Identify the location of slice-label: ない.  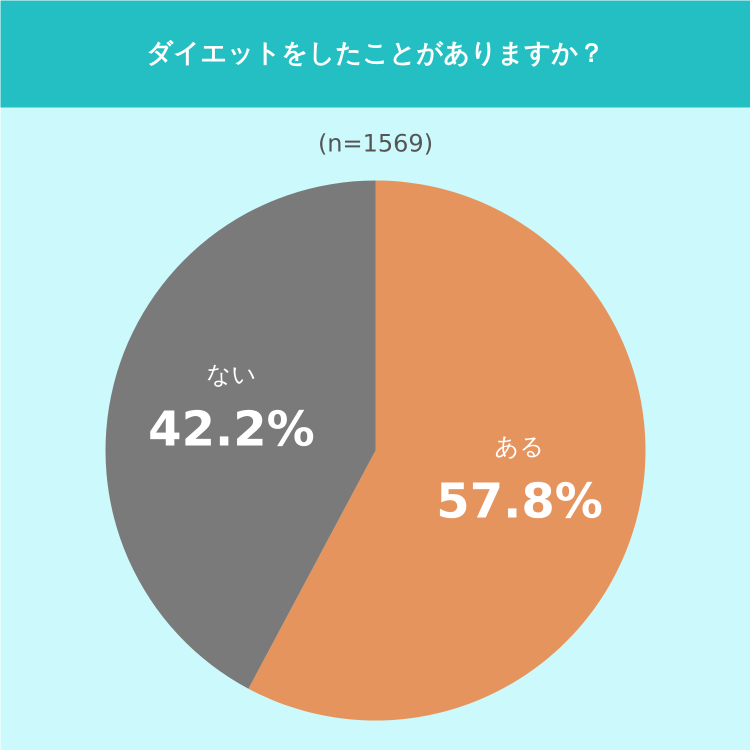
(231, 374).